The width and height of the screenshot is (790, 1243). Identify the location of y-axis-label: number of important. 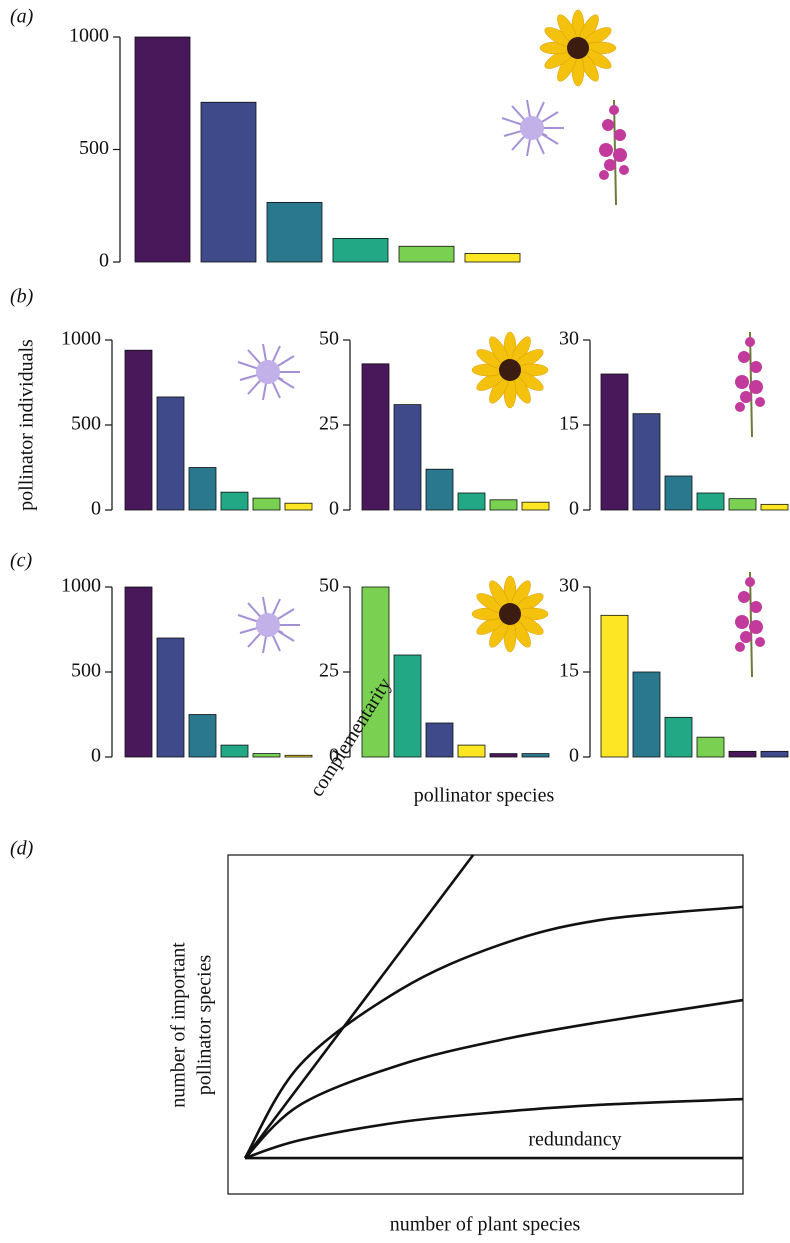
(179, 1025).